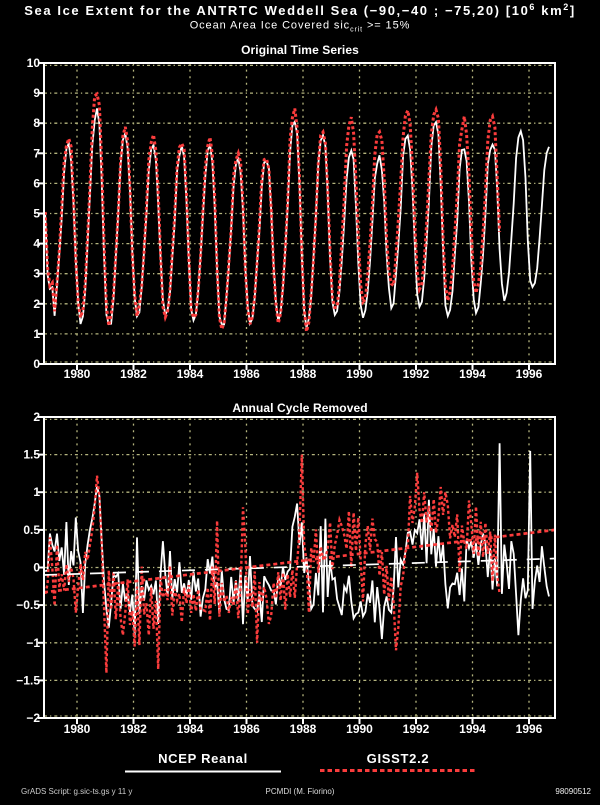  What do you see at coordinates (36, 274) in the screenshot?
I see `svg-text: 3` at bounding box center [36, 274].